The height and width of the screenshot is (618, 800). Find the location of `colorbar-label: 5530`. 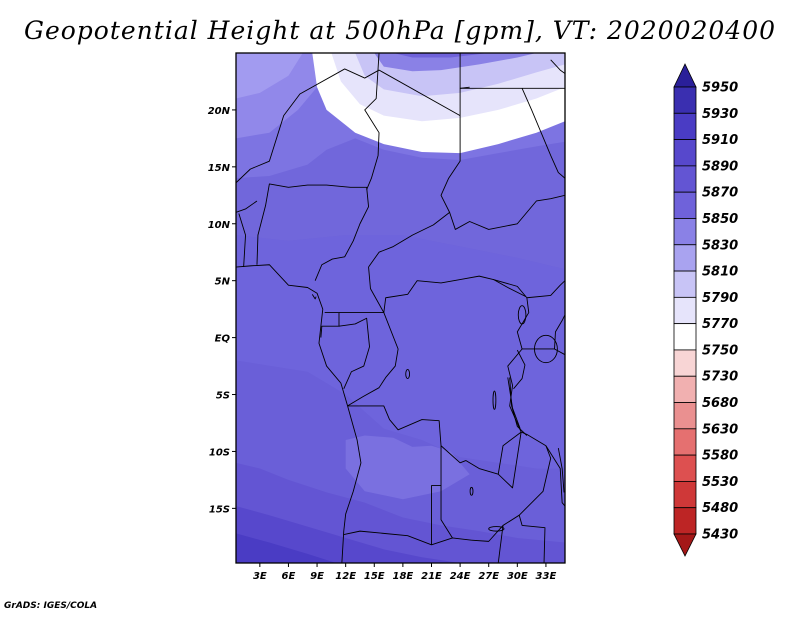

colorbar-label: 5530 is located at coordinates (720, 482).